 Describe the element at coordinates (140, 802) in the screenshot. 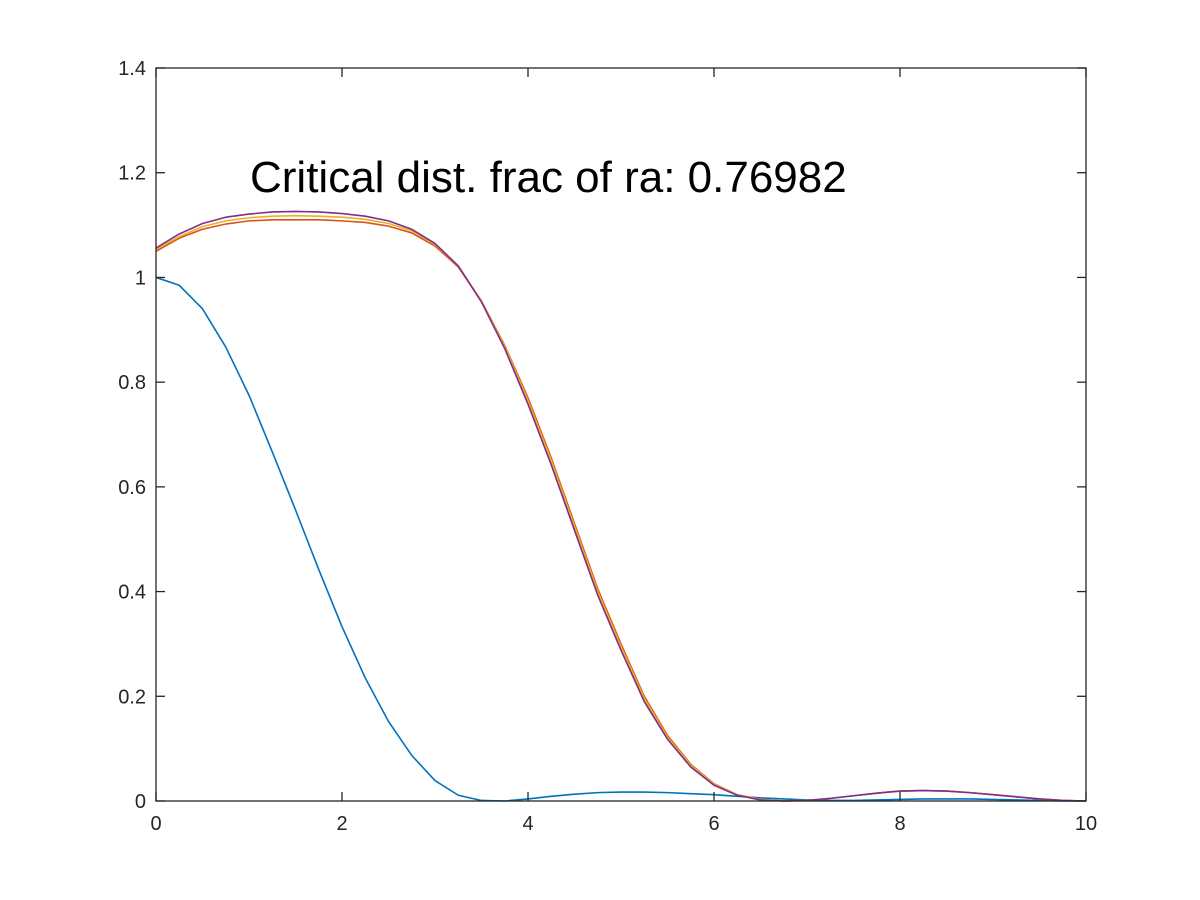

I see `y-tick-label: 0` at that location.